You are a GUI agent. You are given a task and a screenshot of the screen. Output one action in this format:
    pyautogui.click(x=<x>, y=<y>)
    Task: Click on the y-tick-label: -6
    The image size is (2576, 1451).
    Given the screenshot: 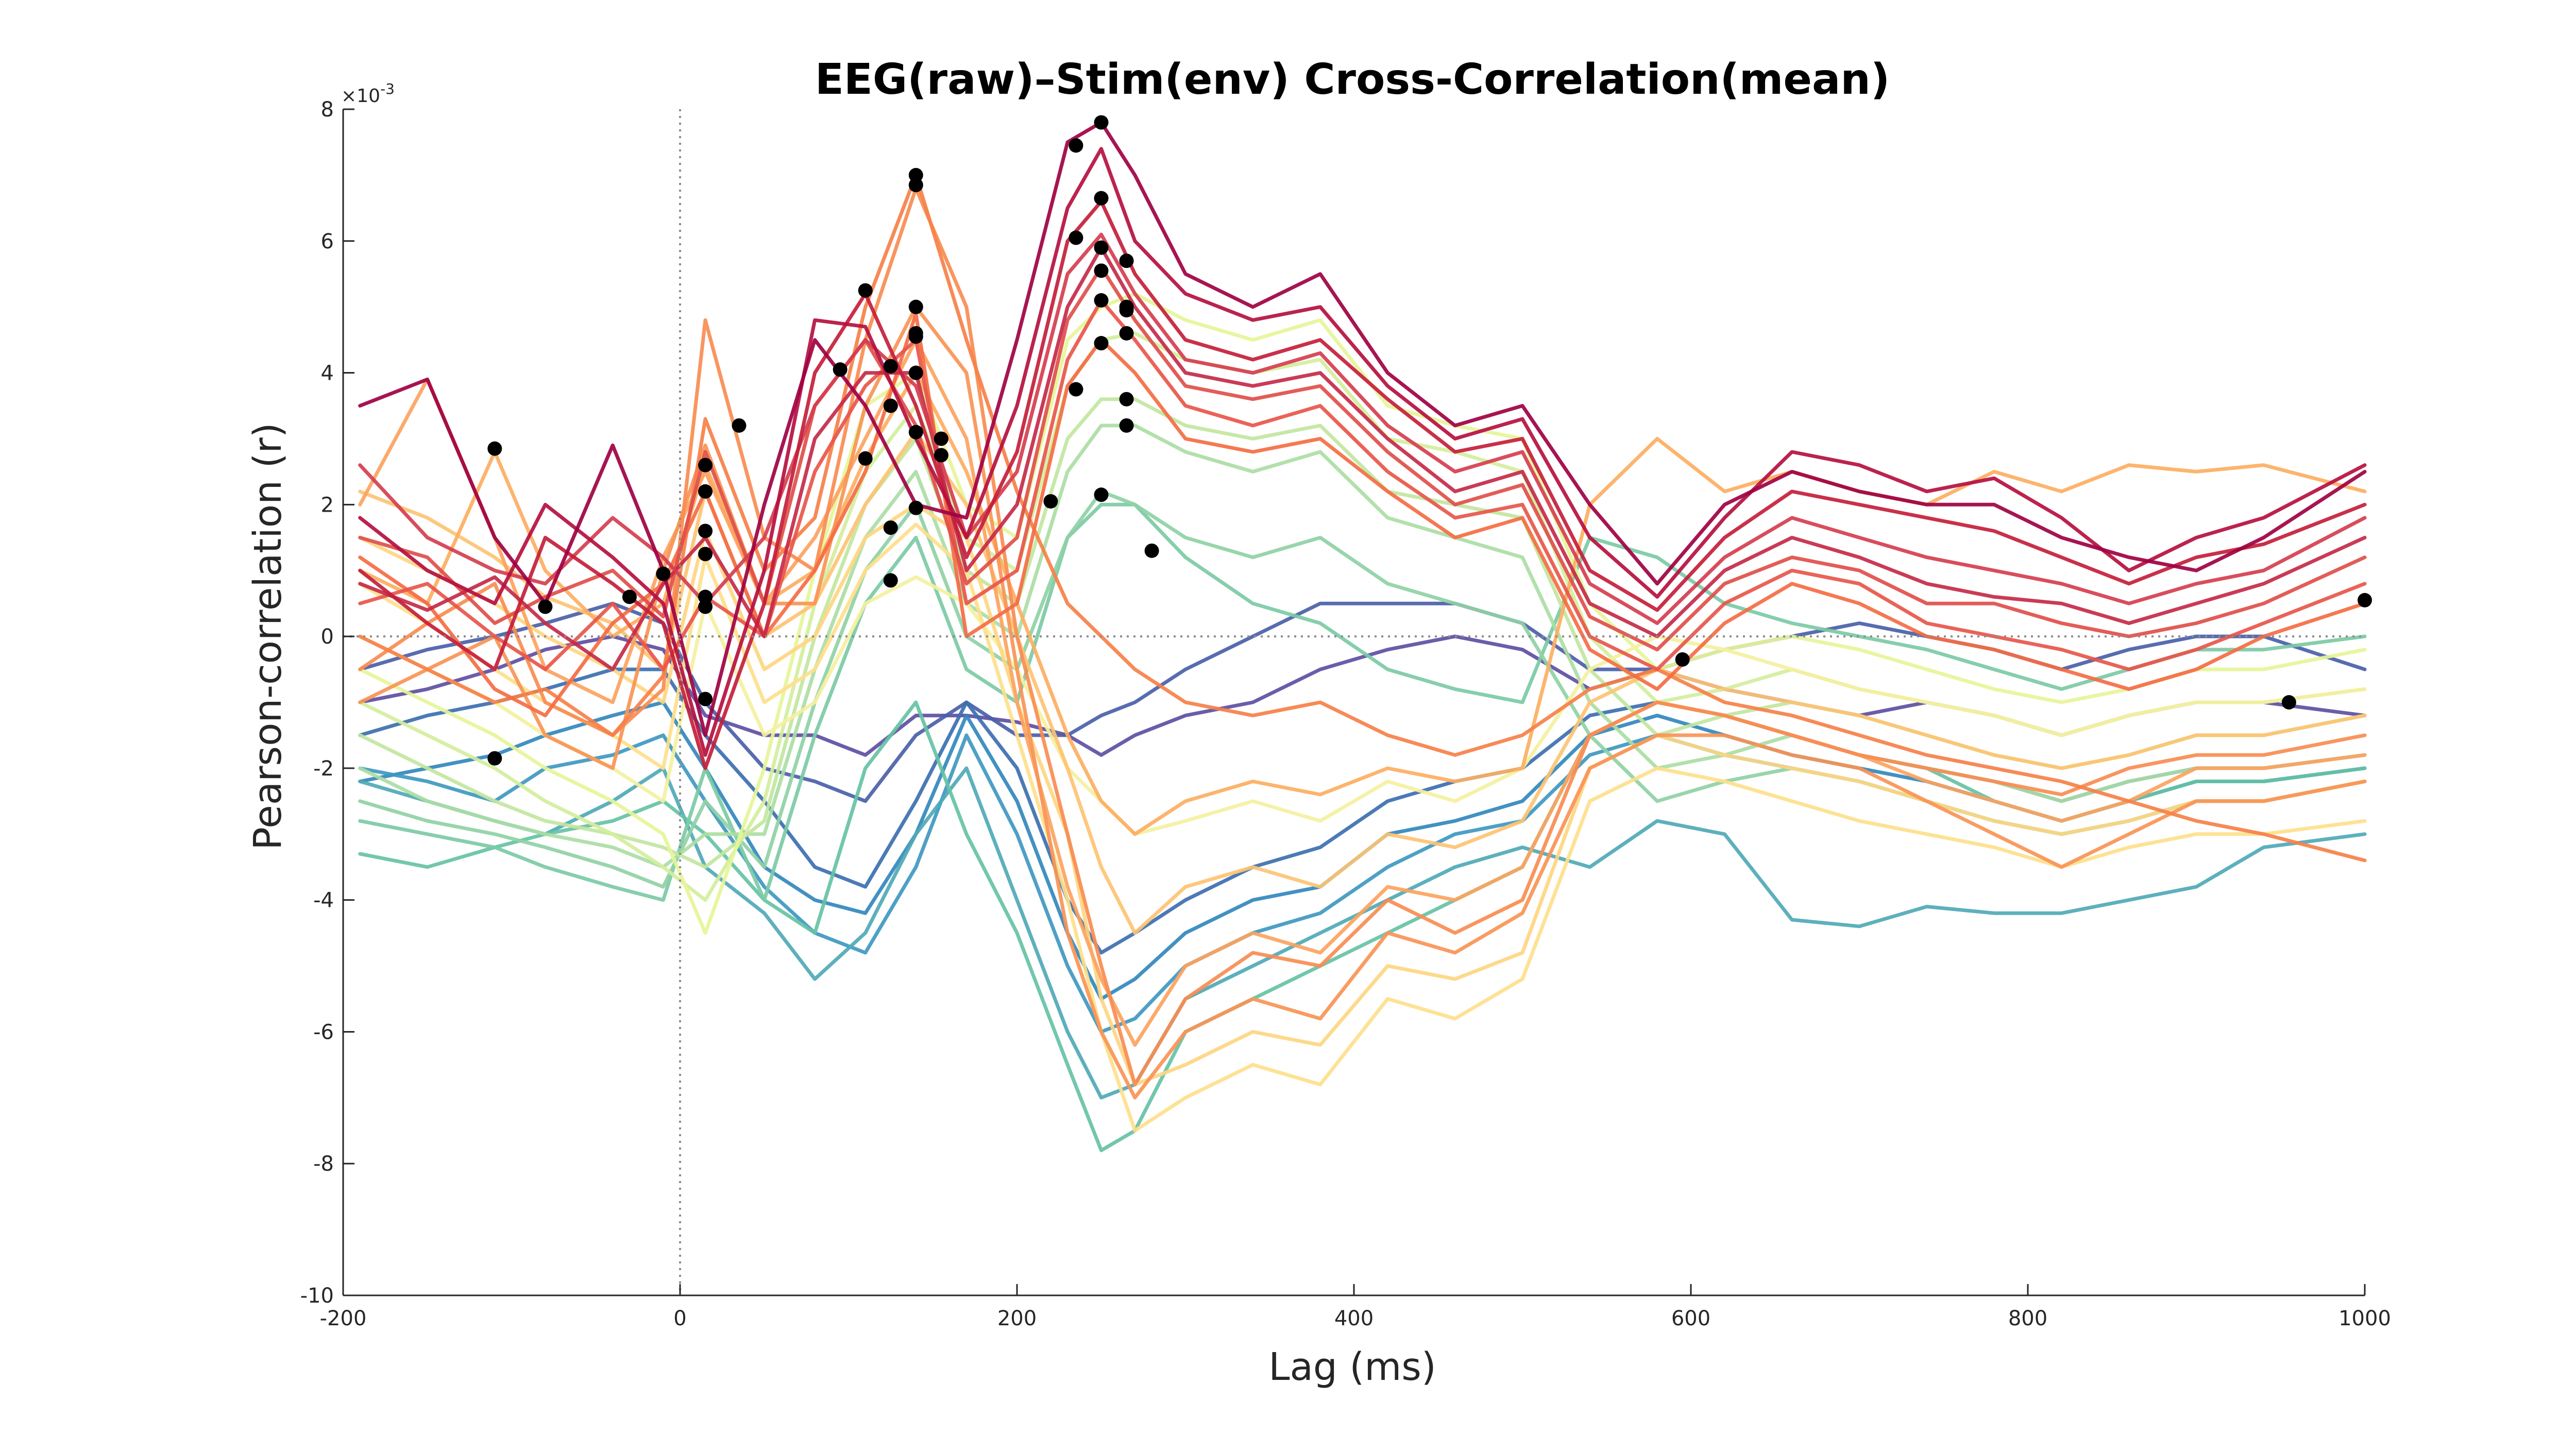 What is the action you would take?
    pyautogui.click(x=324, y=1032)
    